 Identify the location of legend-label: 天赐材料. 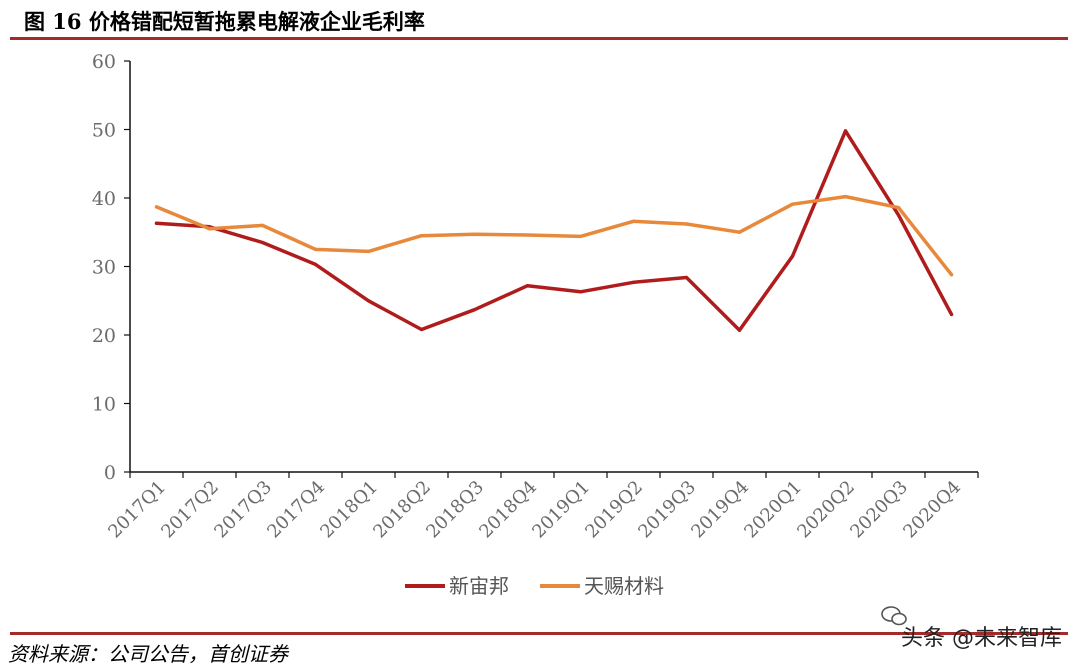
(624, 586).